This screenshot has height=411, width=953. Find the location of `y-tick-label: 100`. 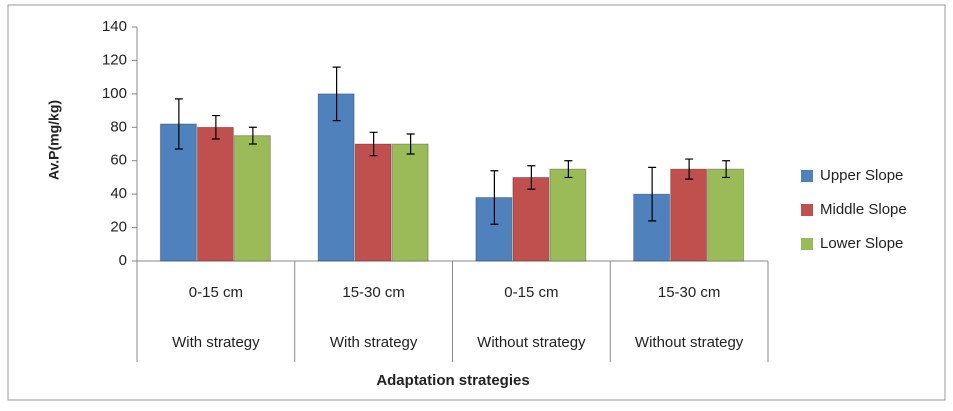

y-tick-label: 100 is located at coordinates (114, 93).